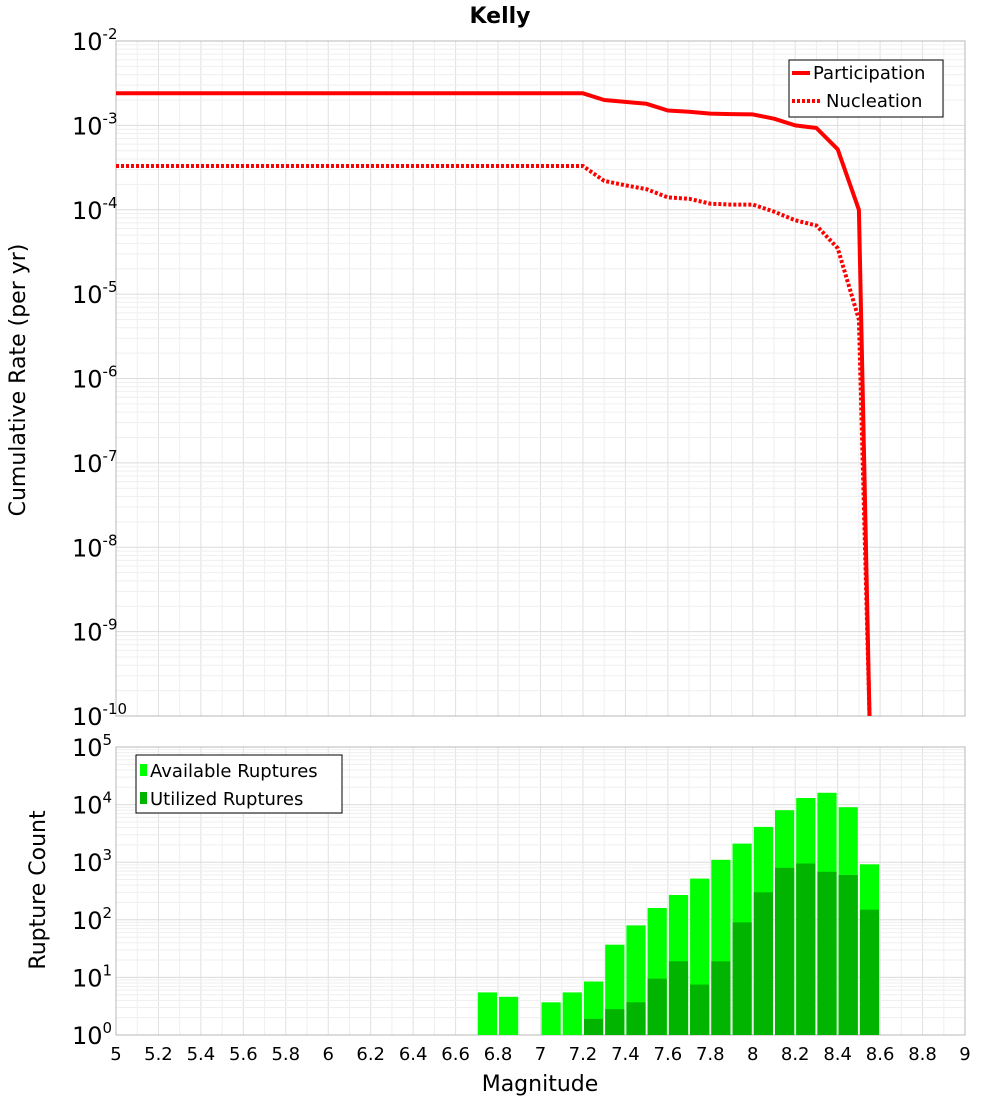  What do you see at coordinates (95, 462) in the screenshot?
I see `y-tick-label: 10⁻⁷` at bounding box center [95, 462].